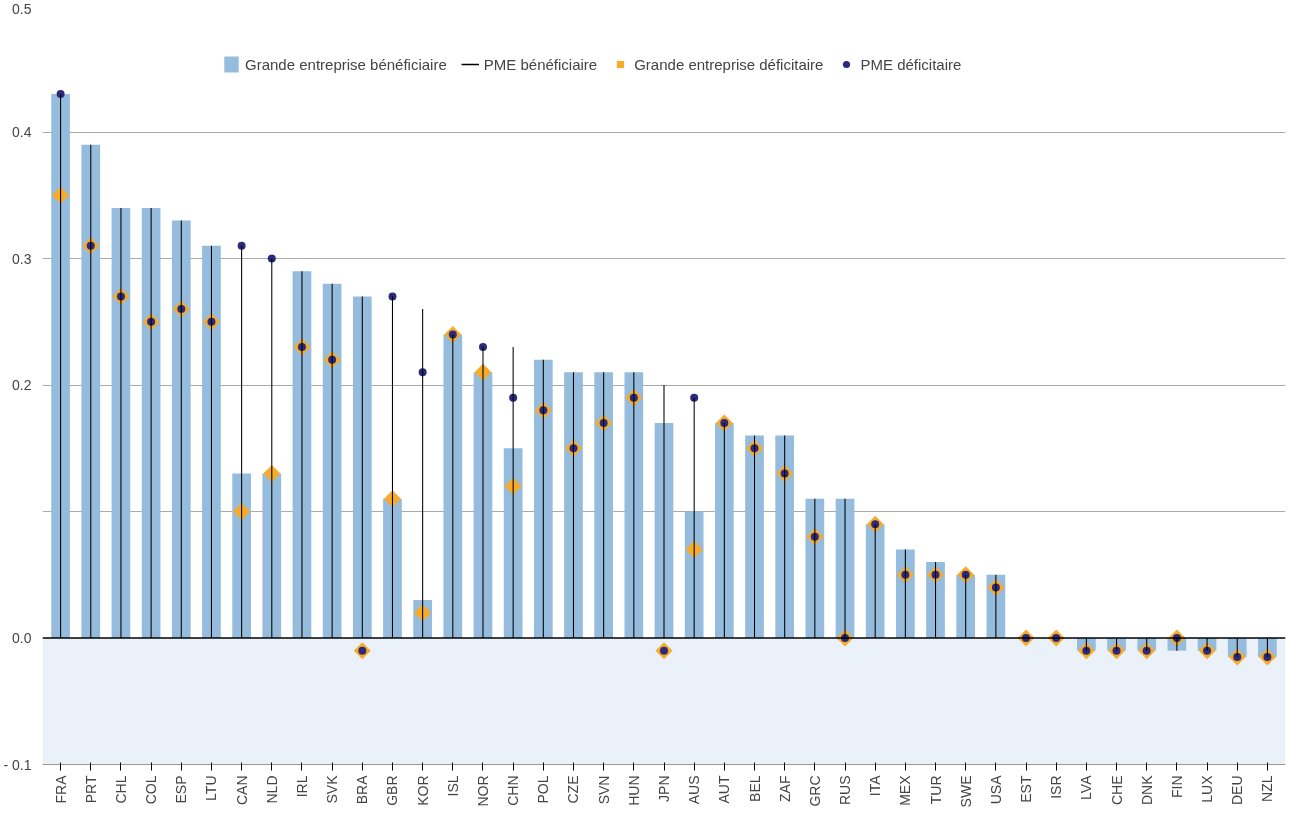 Image resolution: width=1298 pixels, height=818 pixels. Describe the element at coordinates (22, 385) in the screenshot. I see `y-tick-label: 0.2` at that location.